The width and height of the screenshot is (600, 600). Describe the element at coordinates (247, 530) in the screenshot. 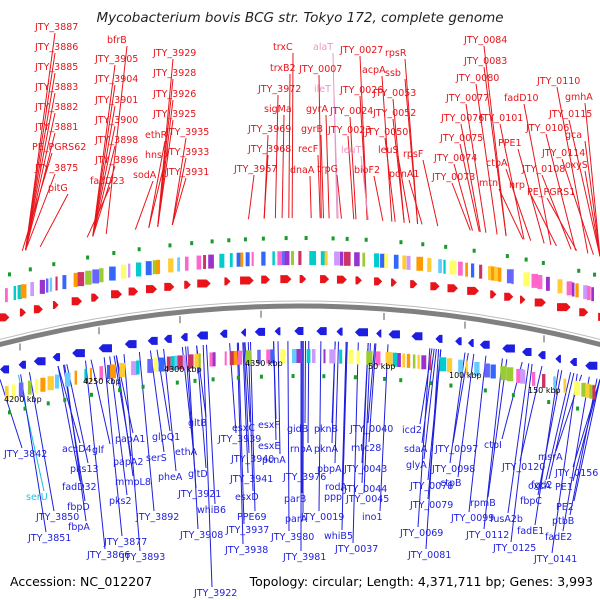

I see `gene-label: JTY_3937` at that location.